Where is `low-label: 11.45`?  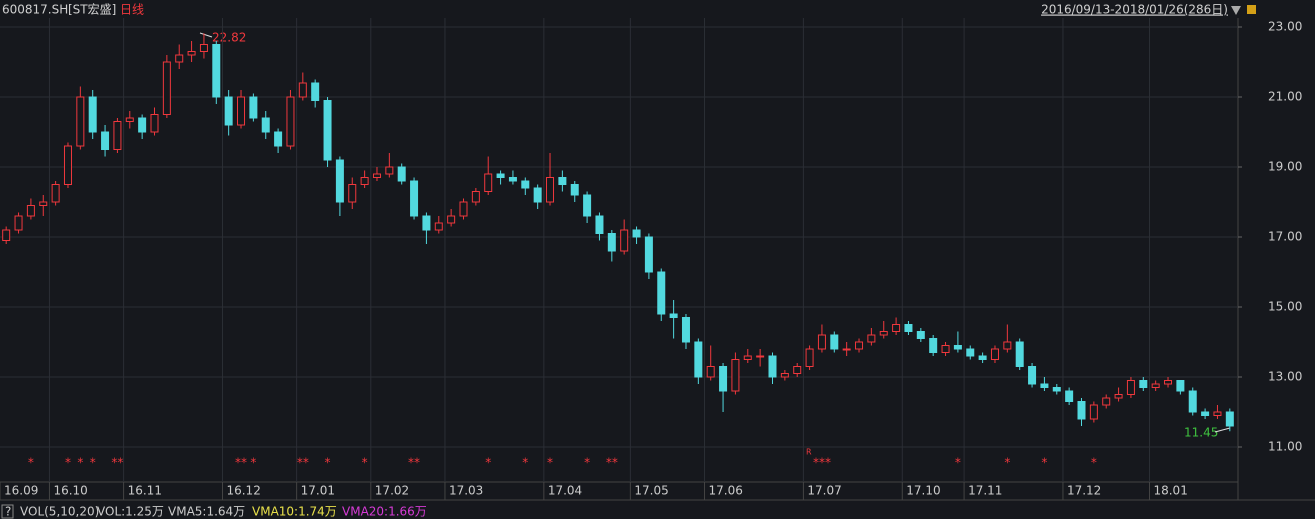 low-label: 11.45 is located at coordinates (1201, 433).